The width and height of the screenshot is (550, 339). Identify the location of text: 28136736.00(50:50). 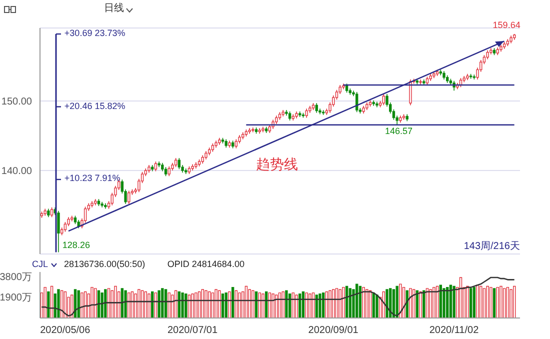
(105, 264).